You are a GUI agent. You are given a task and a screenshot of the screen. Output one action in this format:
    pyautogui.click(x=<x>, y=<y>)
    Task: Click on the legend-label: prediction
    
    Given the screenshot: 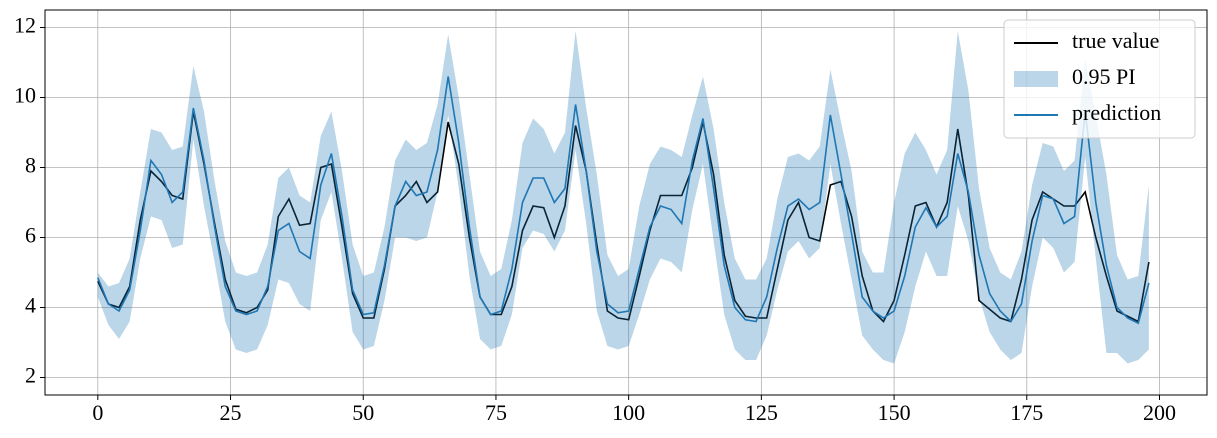 What is the action you would take?
    pyautogui.click(x=1116, y=112)
    